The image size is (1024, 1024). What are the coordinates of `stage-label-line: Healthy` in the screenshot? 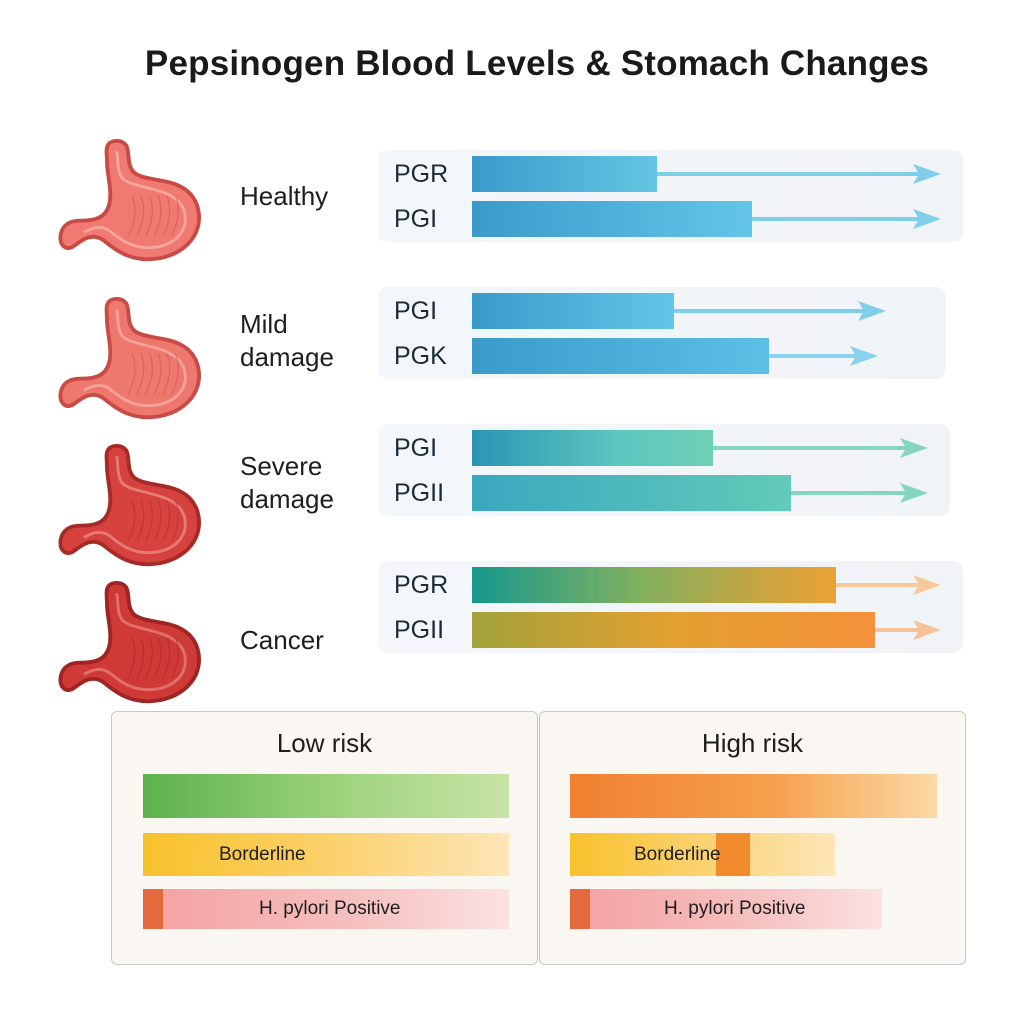 It's located at (284, 196).